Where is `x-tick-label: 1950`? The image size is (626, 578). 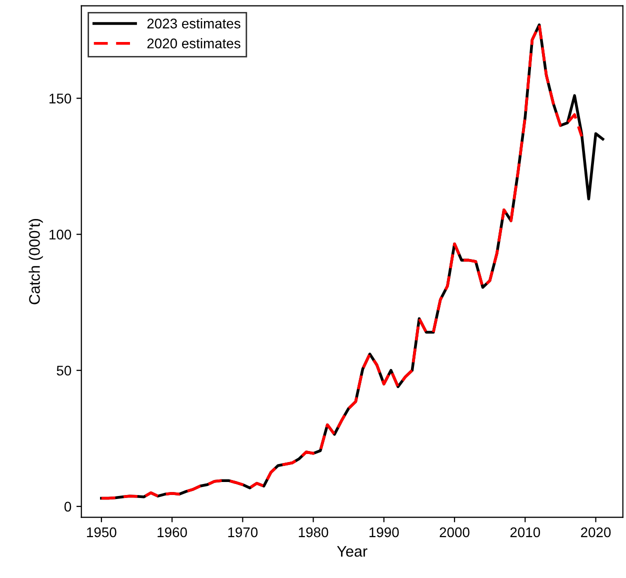 x-tick-label: 1950 is located at coordinates (101, 532).